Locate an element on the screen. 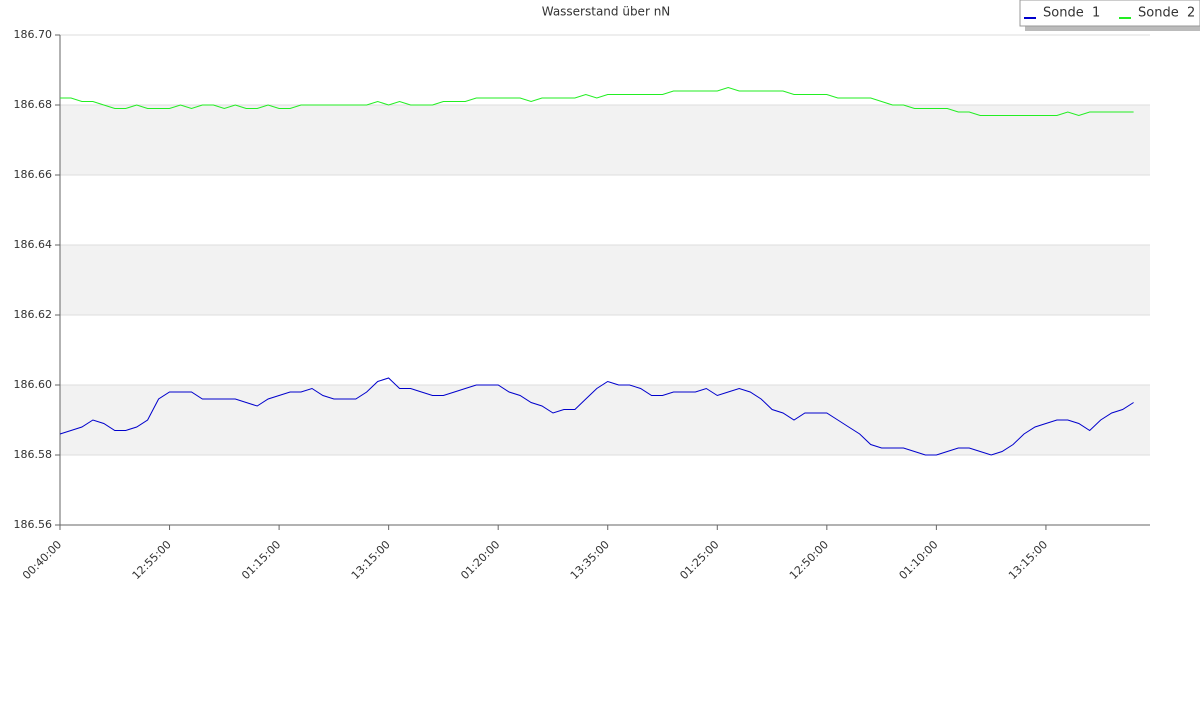  y-tick-label: 186.60 is located at coordinates (33, 384).